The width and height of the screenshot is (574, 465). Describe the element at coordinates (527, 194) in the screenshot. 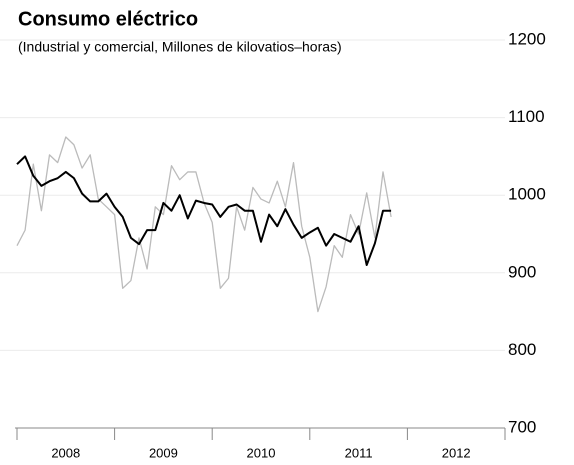

I see `y-tick-label: 1000` at that location.